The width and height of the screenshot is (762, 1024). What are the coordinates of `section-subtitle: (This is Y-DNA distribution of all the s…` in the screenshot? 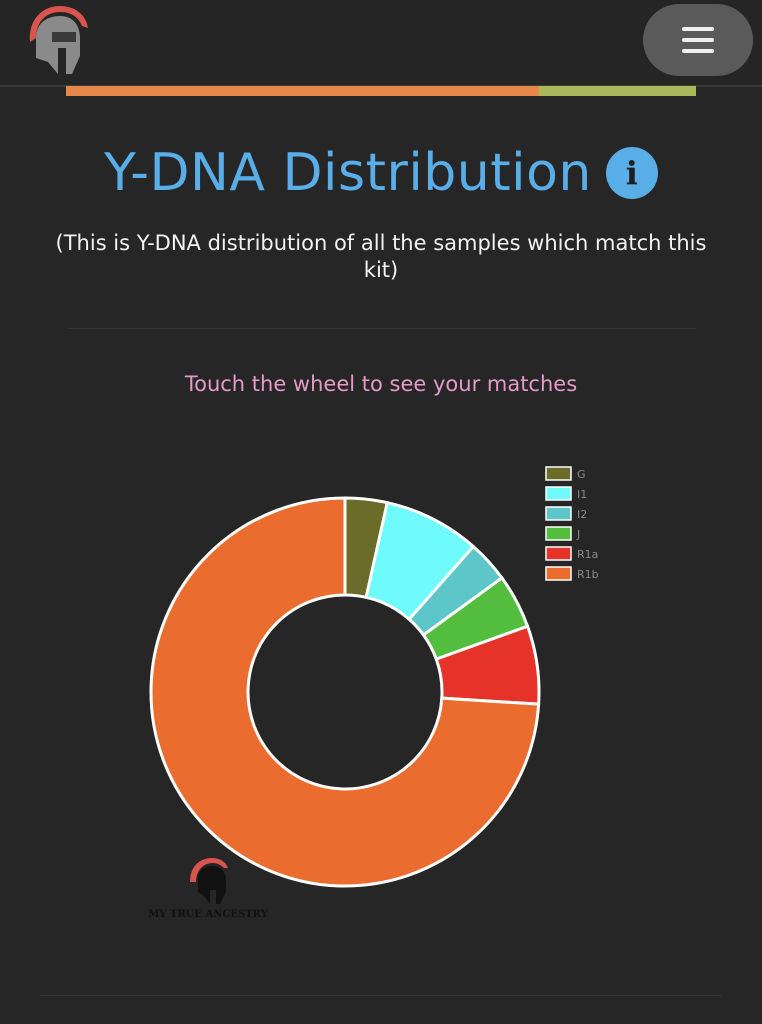 It's located at (381, 256).